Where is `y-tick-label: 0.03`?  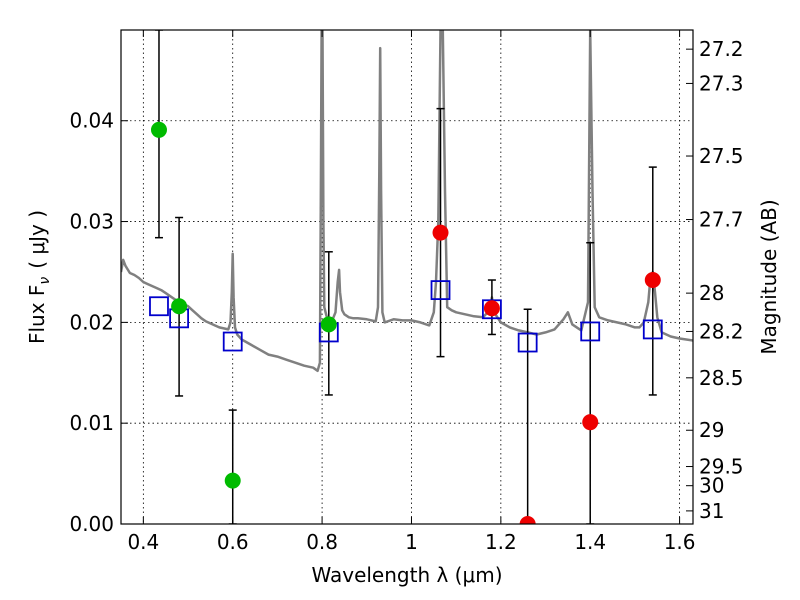 y-tick-label: 0.03 is located at coordinates (91, 222).